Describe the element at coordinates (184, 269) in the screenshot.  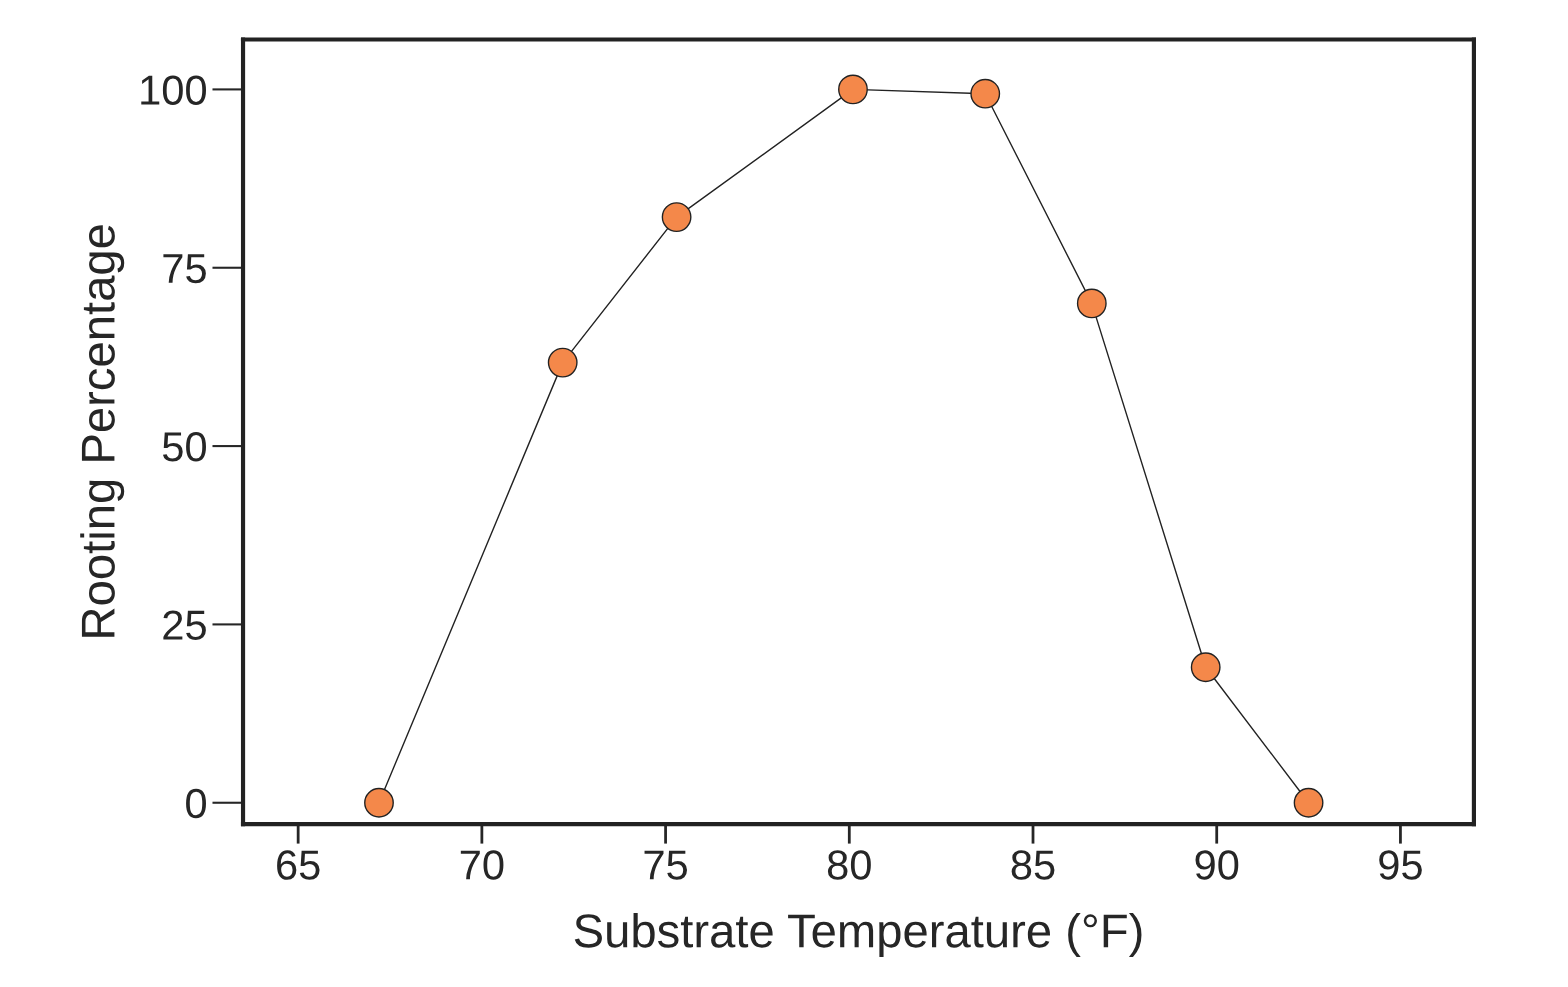
I see `y-tick-label: 75` at that location.